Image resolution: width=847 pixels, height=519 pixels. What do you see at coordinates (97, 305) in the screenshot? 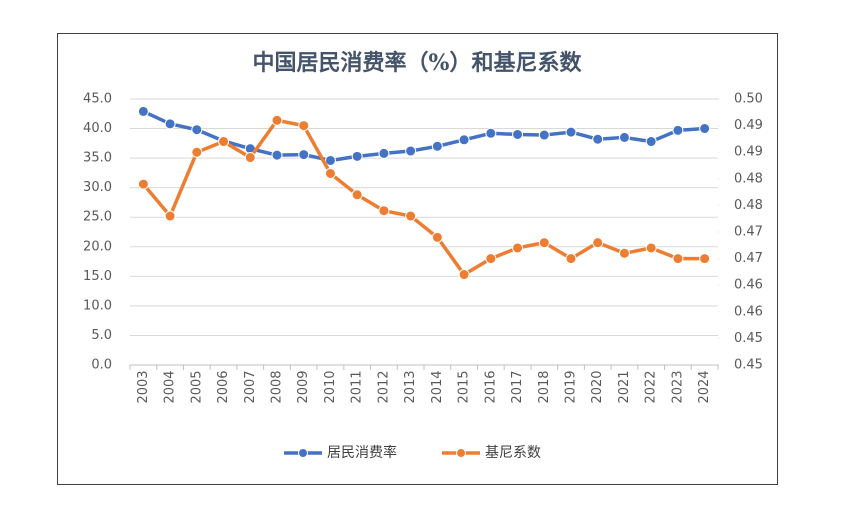
I see `y-tick-label: 10.0` at bounding box center [97, 305].